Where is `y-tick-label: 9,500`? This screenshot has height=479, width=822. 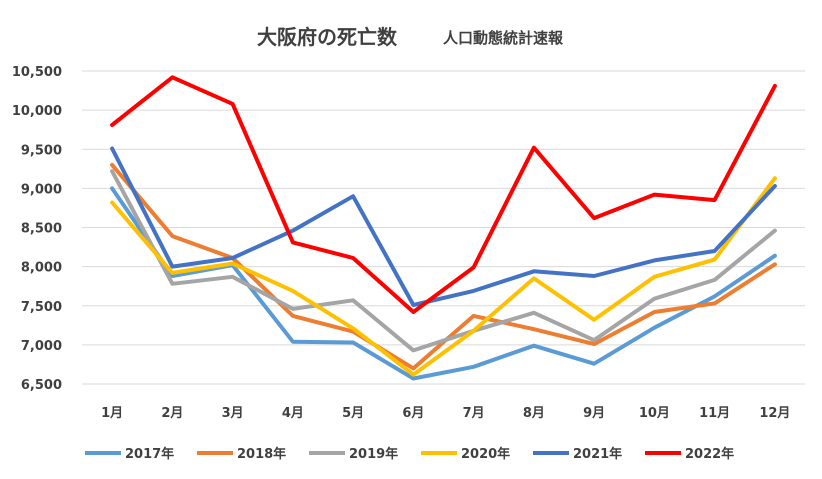 y-tick-label: 9,500 is located at coordinates (41, 150).